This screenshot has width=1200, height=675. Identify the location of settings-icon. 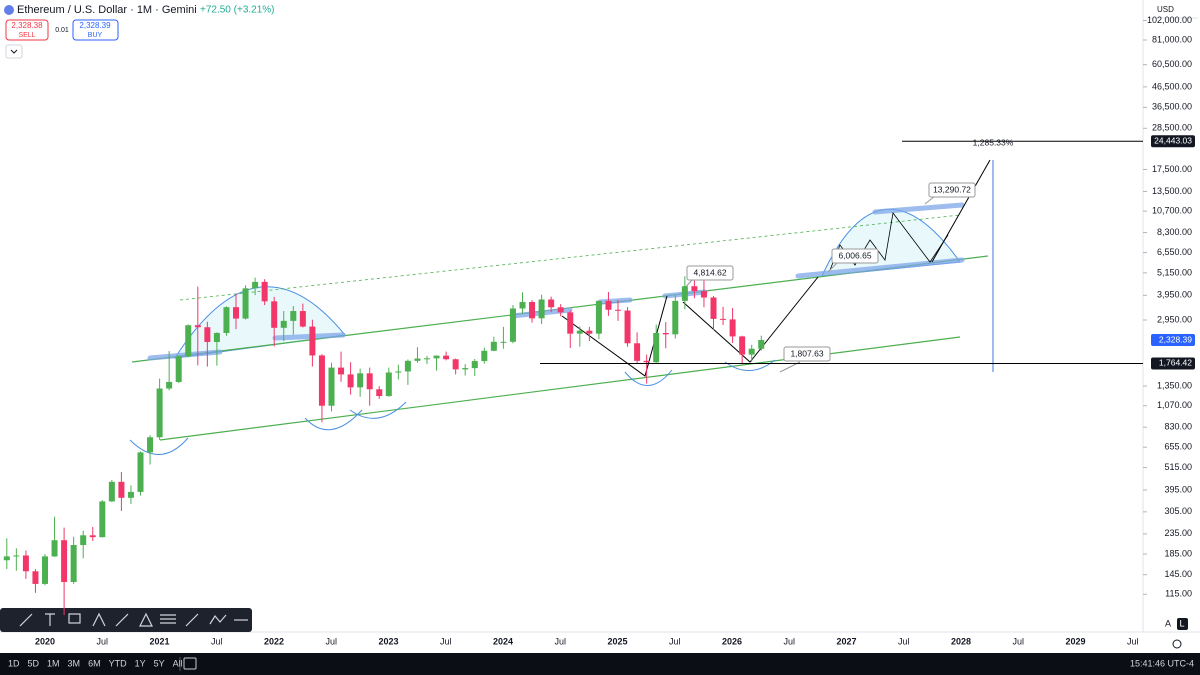
(1177, 644).